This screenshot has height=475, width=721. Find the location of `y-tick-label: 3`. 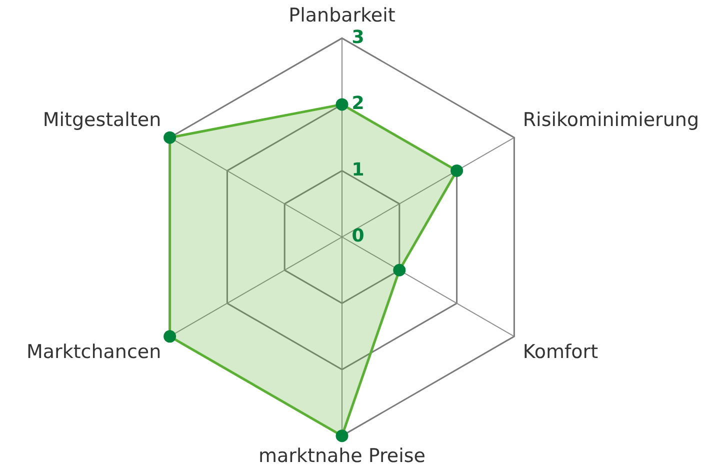

y-tick-label: 3 is located at coordinates (358, 37).